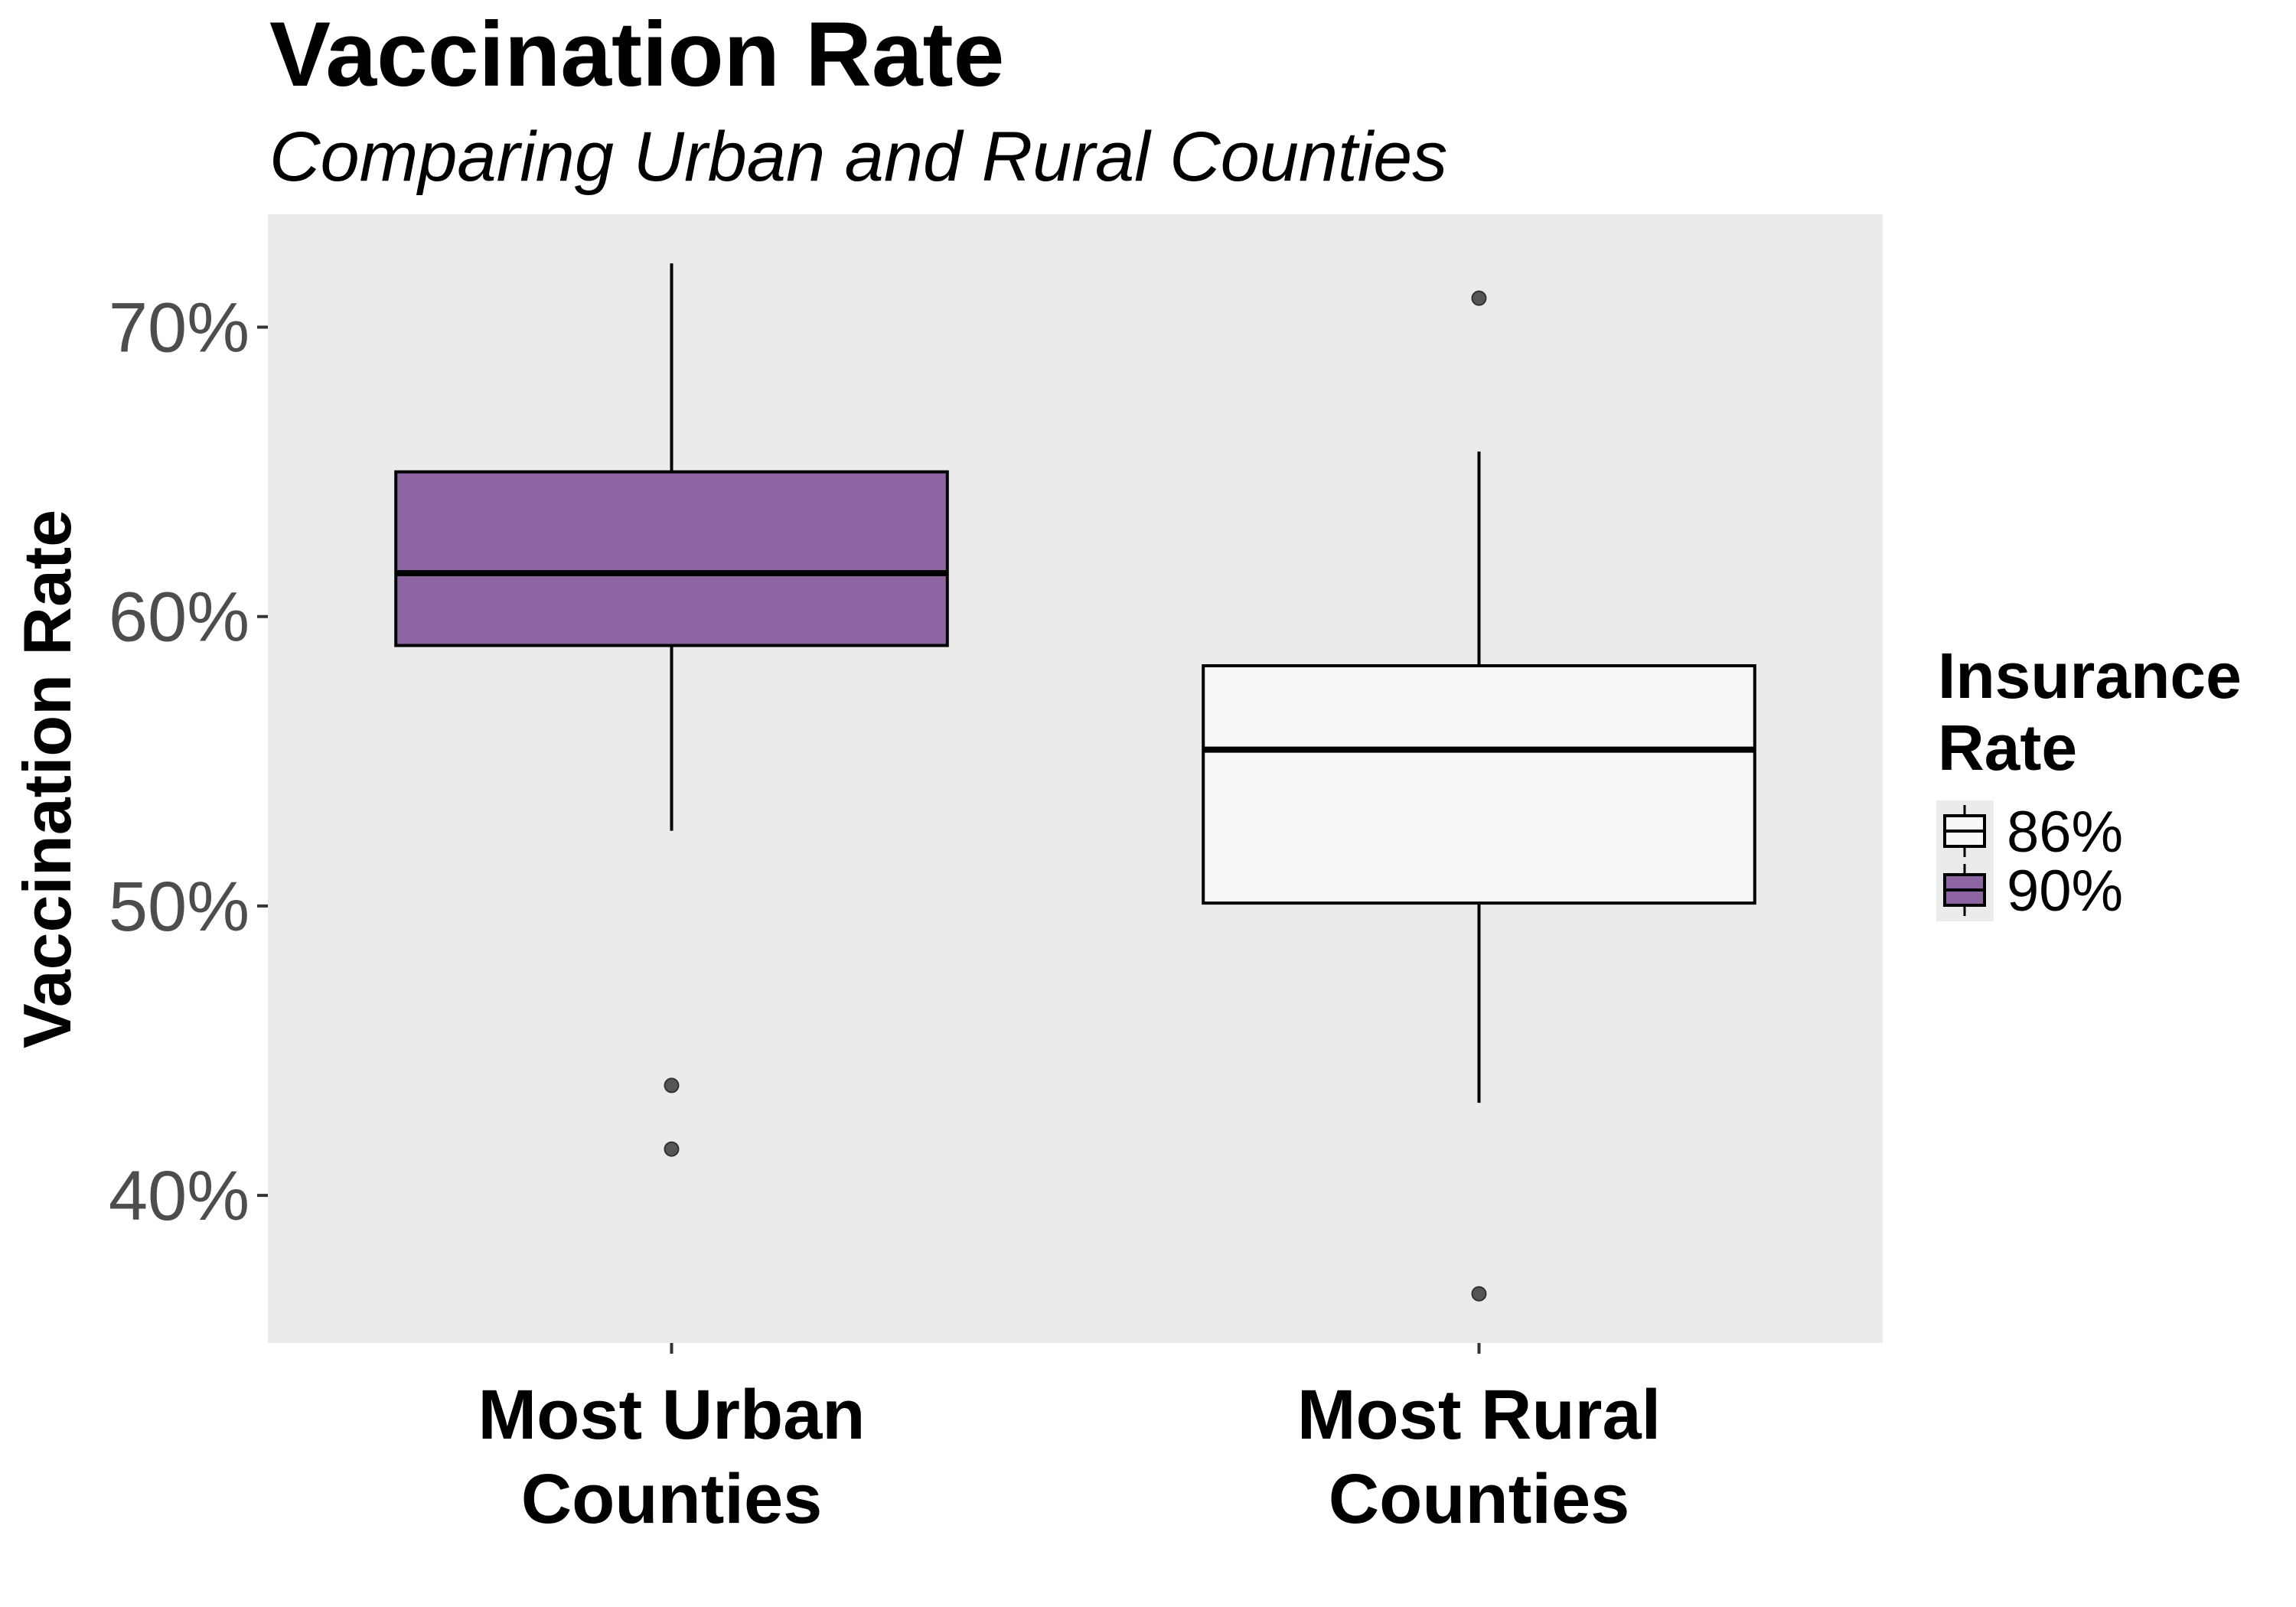  I want to click on y-axis-label: Vaccination Rate, so click(47, 779).